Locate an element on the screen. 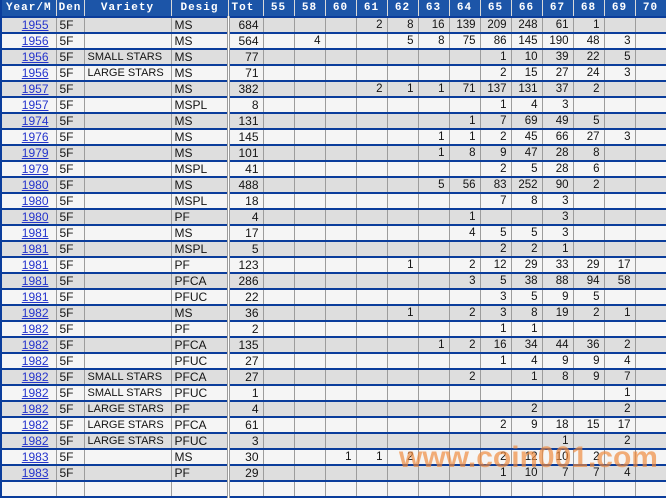 This screenshot has height=498, width=666. cell-tot: 2 is located at coordinates (245, 329).